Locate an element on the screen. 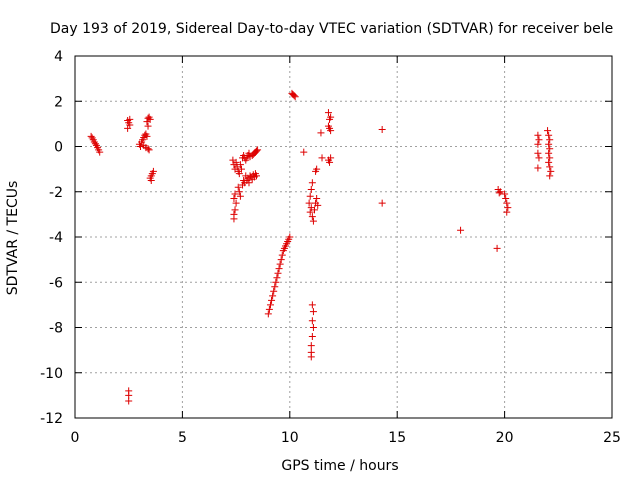 The height and width of the screenshot is (480, 640). x-tick-label: 10 is located at coordinates (290, 438).